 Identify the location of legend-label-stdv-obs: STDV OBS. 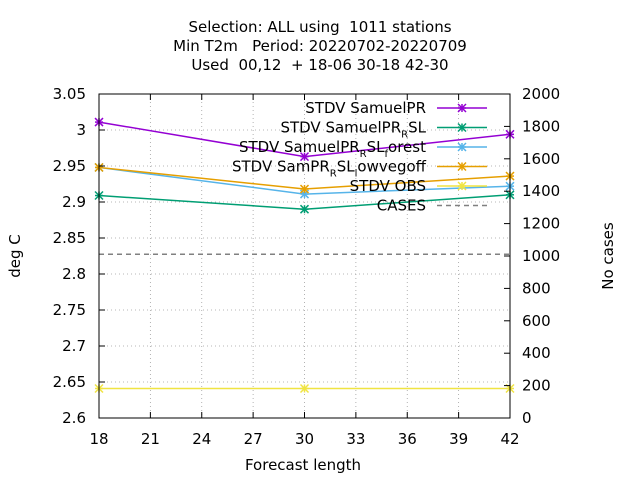
(388, 186).